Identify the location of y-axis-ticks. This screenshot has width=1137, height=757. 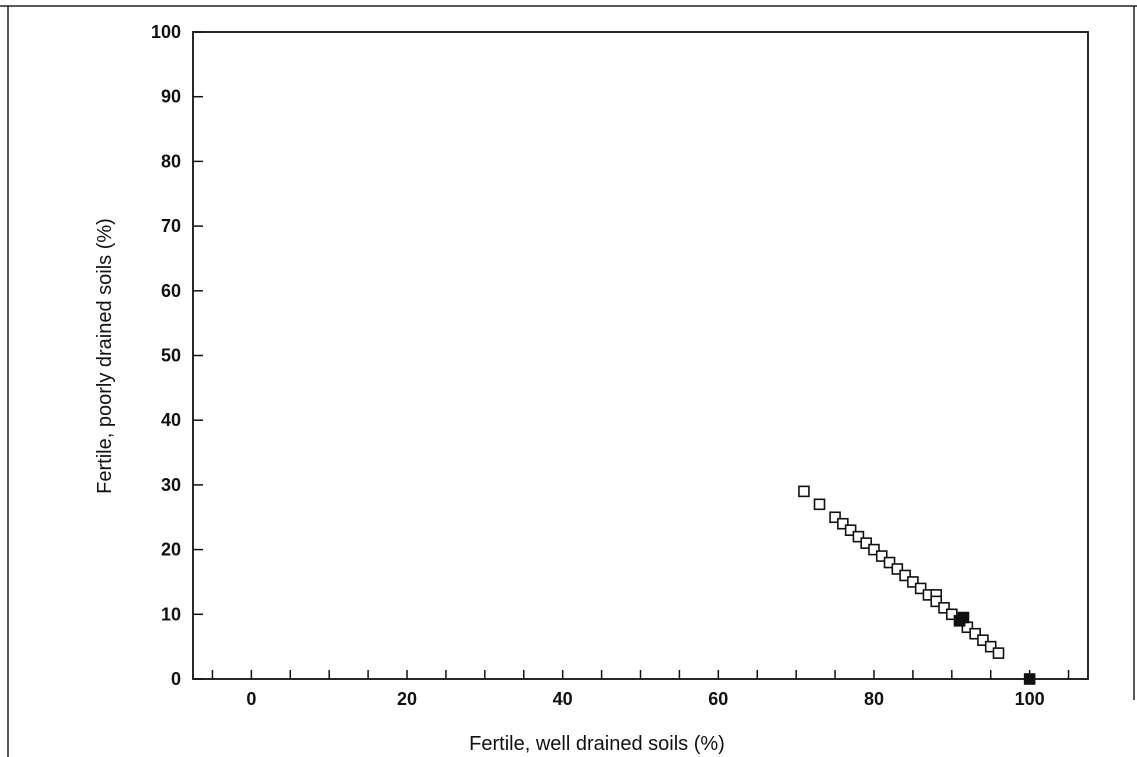
(198, 355).